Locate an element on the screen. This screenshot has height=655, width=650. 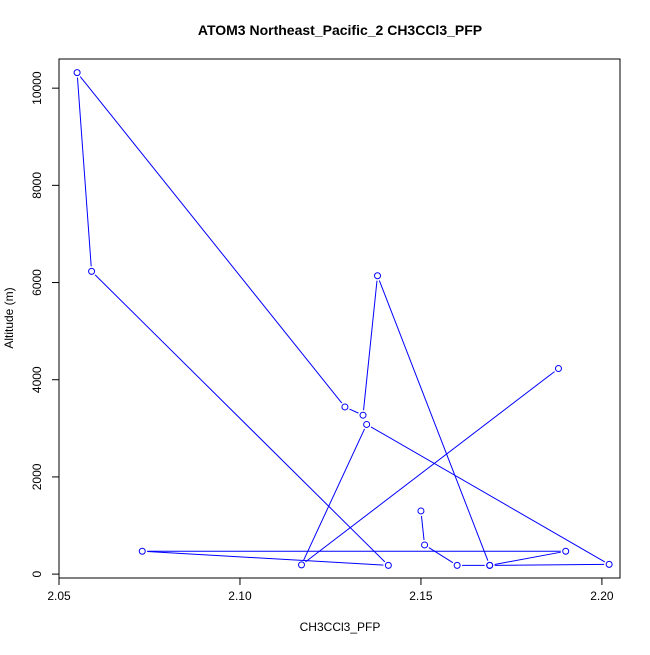
x-axis: 2.05 2.10 2.15 2.20 is located at coordinates (330, 590).